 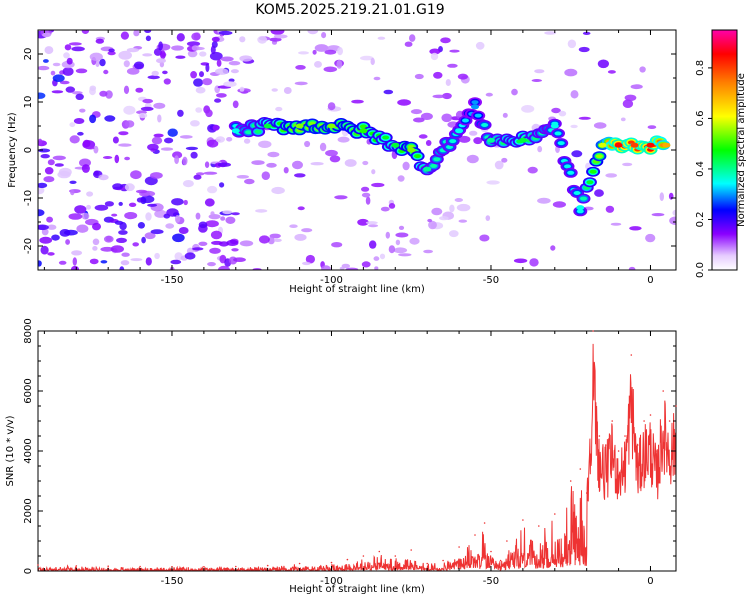 What do you see at coordinates (700, 270) in the screenshot?
I see `colorbar-tick-label: 0.0` at bounding box center [700, 270].